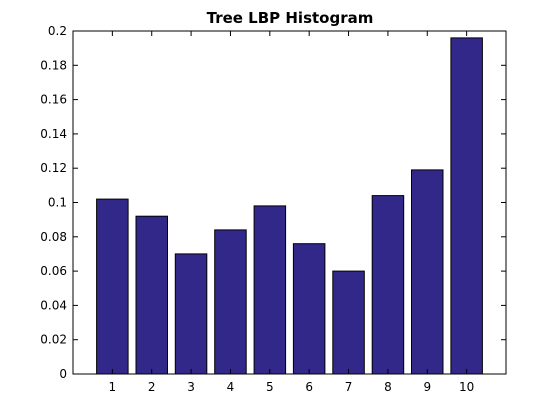 The image size is (560, 420). Describe the element at coordinates (191, 387) in the screenshot. I see `x-tick-label: 3` at that location.